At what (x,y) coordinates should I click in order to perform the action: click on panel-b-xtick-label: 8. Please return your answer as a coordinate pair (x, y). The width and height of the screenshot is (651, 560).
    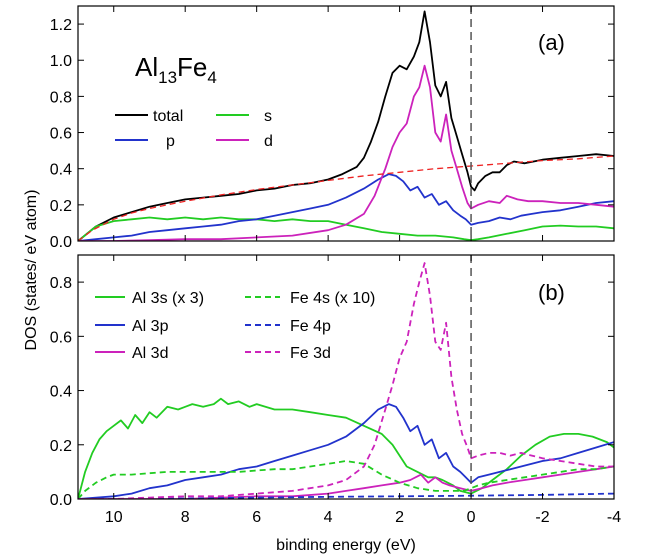
    Looking at the image, I should click on (185, 517).